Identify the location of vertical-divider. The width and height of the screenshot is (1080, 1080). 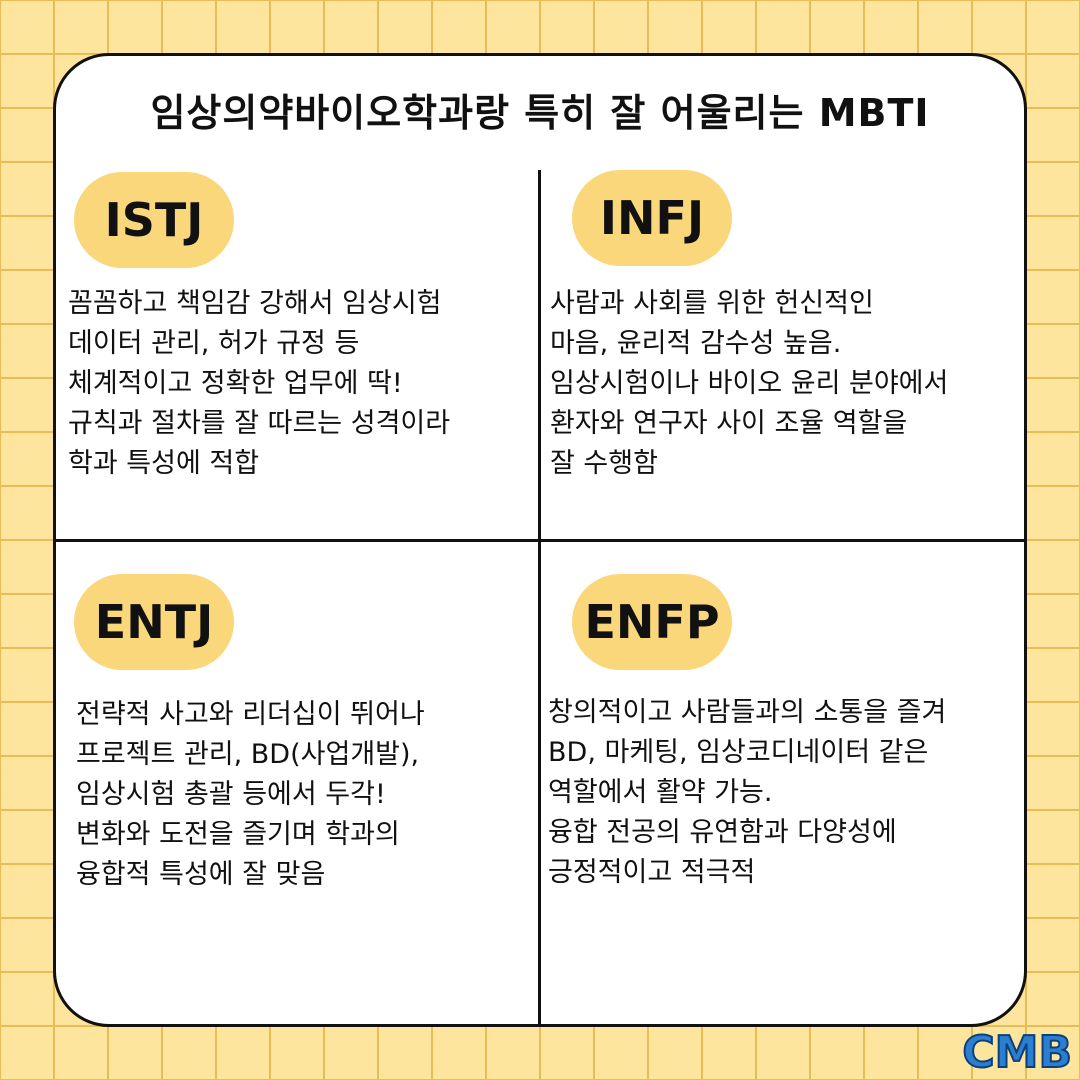
(539, 598).